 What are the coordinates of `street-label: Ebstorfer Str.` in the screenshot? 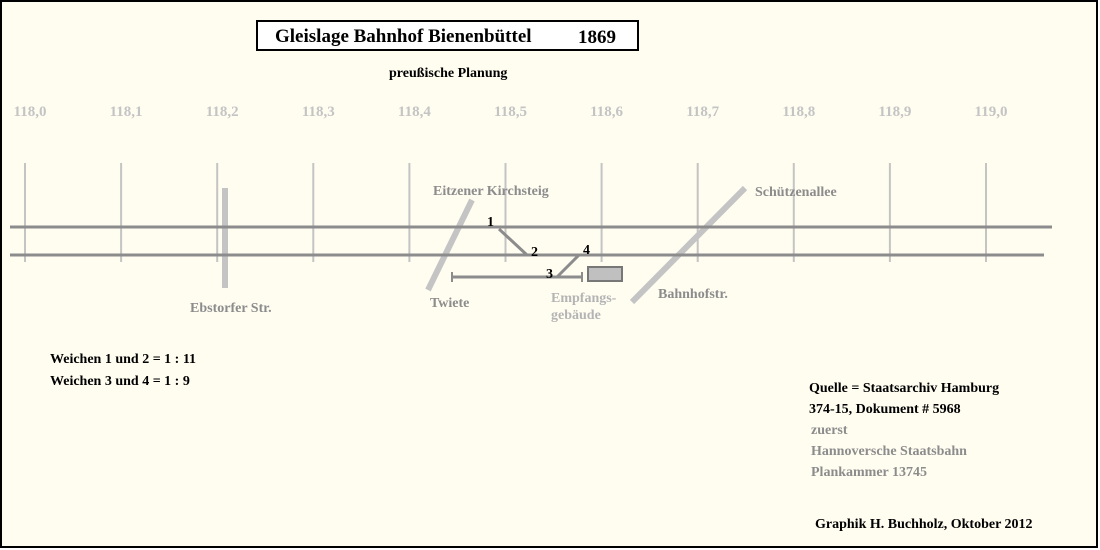 It's located at (231, 308).